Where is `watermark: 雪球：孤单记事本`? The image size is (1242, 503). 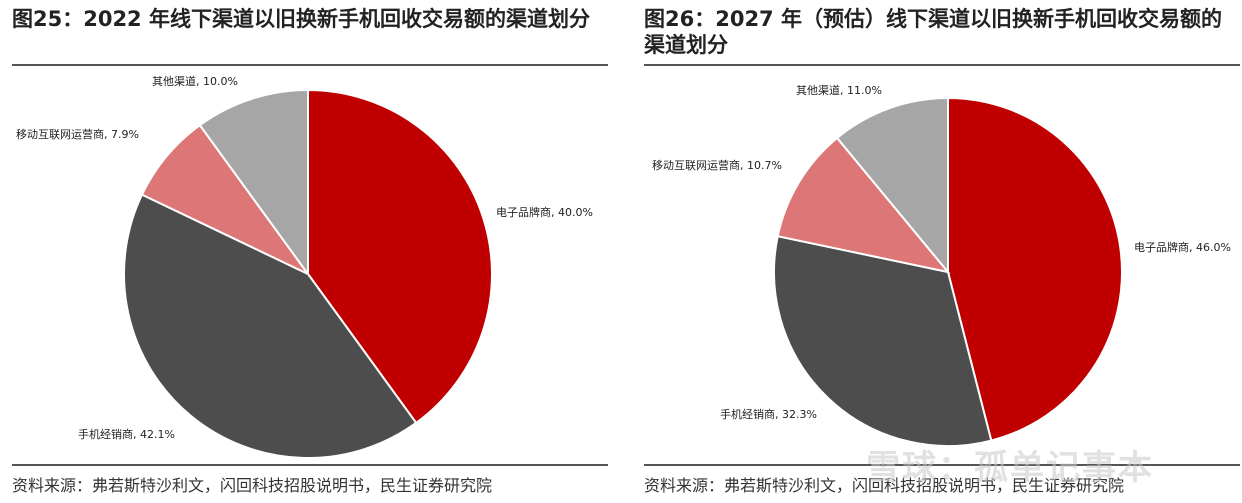 watermark: 雪球：孤单记事本 is located at coordinates (1010, 468).